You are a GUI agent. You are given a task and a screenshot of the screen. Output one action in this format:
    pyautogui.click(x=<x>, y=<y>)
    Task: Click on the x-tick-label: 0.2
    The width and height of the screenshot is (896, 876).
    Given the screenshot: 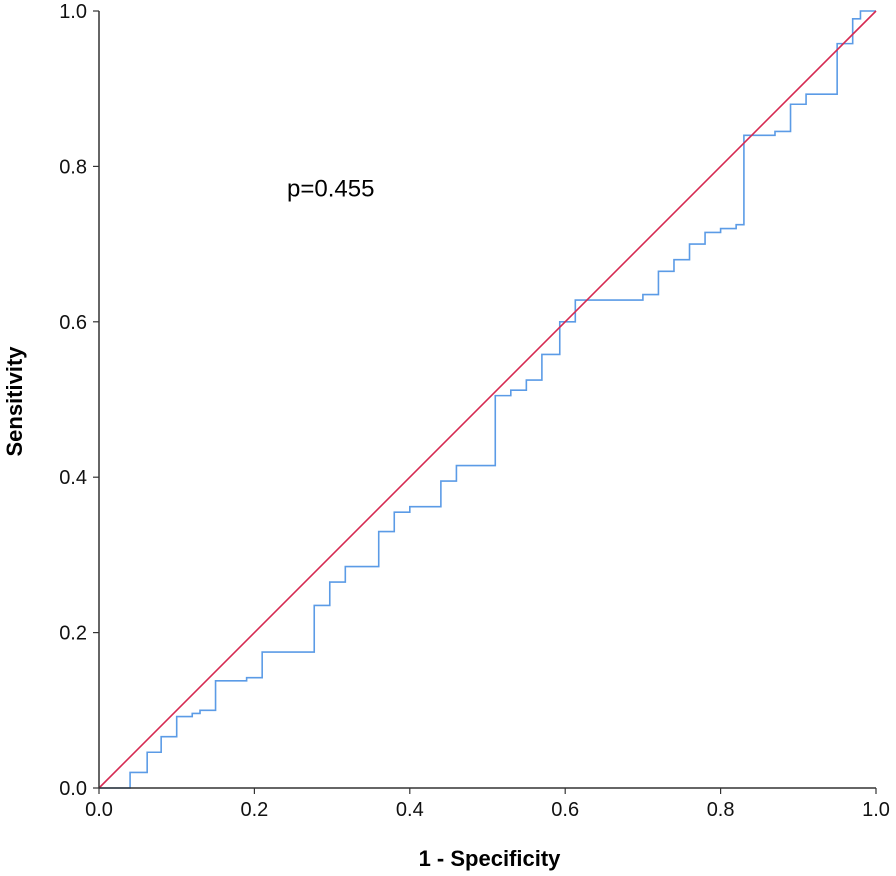 What is the action you would take?
    pyautogui.click(x=254, y=810)
    